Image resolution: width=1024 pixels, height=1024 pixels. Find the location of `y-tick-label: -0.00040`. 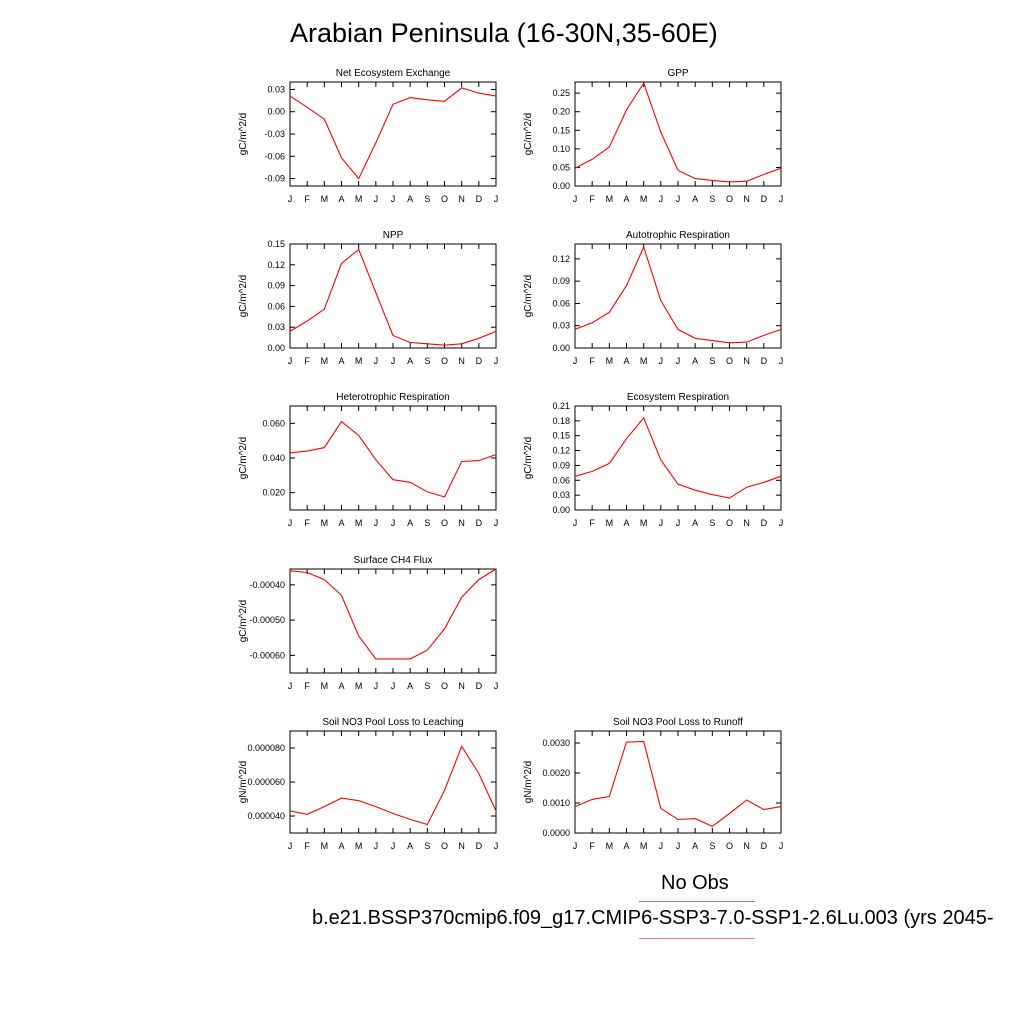

y-tick-label: -0.00040 is located at coordinates (267, 585).